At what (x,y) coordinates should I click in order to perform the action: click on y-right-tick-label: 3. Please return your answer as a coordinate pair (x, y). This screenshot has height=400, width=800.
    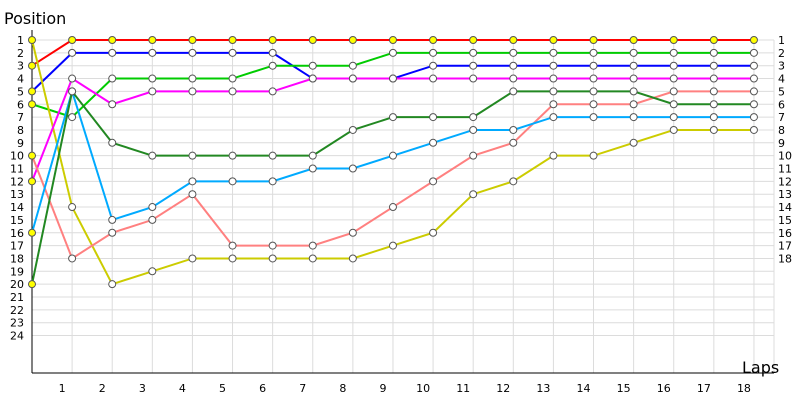
    Looking at the image, I should click on (781, 66).